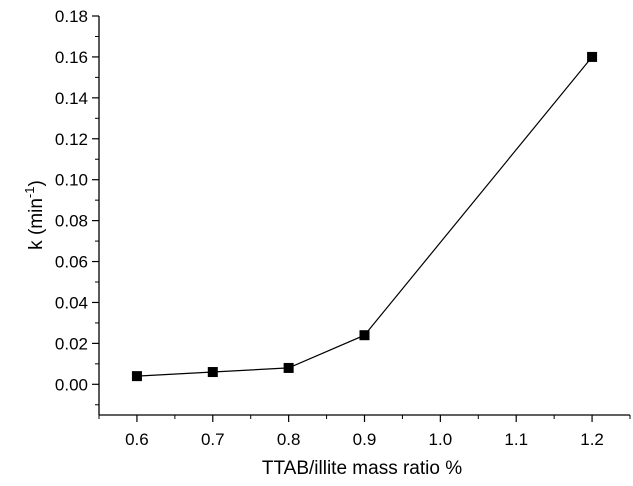 This screenshot has width=633, height=486. What do you see at coordinates (71, 180) in the screenshot?
I see `y-tick-label: 0.10` at bounding box center [71, 180].